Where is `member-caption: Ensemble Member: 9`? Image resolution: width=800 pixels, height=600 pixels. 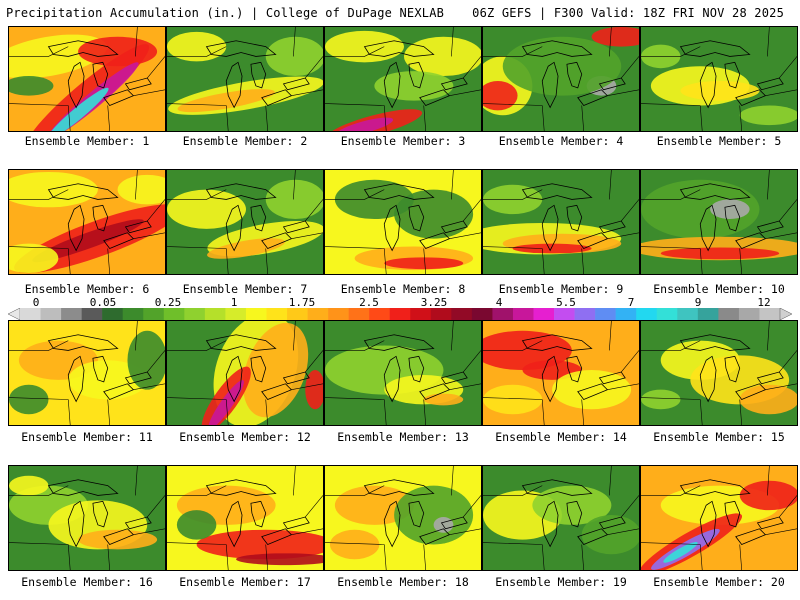
member-caption: Ensemble Member: 9 is located at coordinates (561, 289).